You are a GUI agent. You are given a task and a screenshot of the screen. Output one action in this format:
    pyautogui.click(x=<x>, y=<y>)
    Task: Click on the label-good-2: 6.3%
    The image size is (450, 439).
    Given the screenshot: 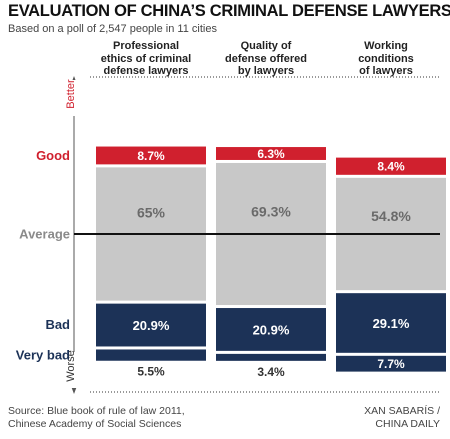 What is the action you would take?
    pyautogui.click(x=271, y=154)
    